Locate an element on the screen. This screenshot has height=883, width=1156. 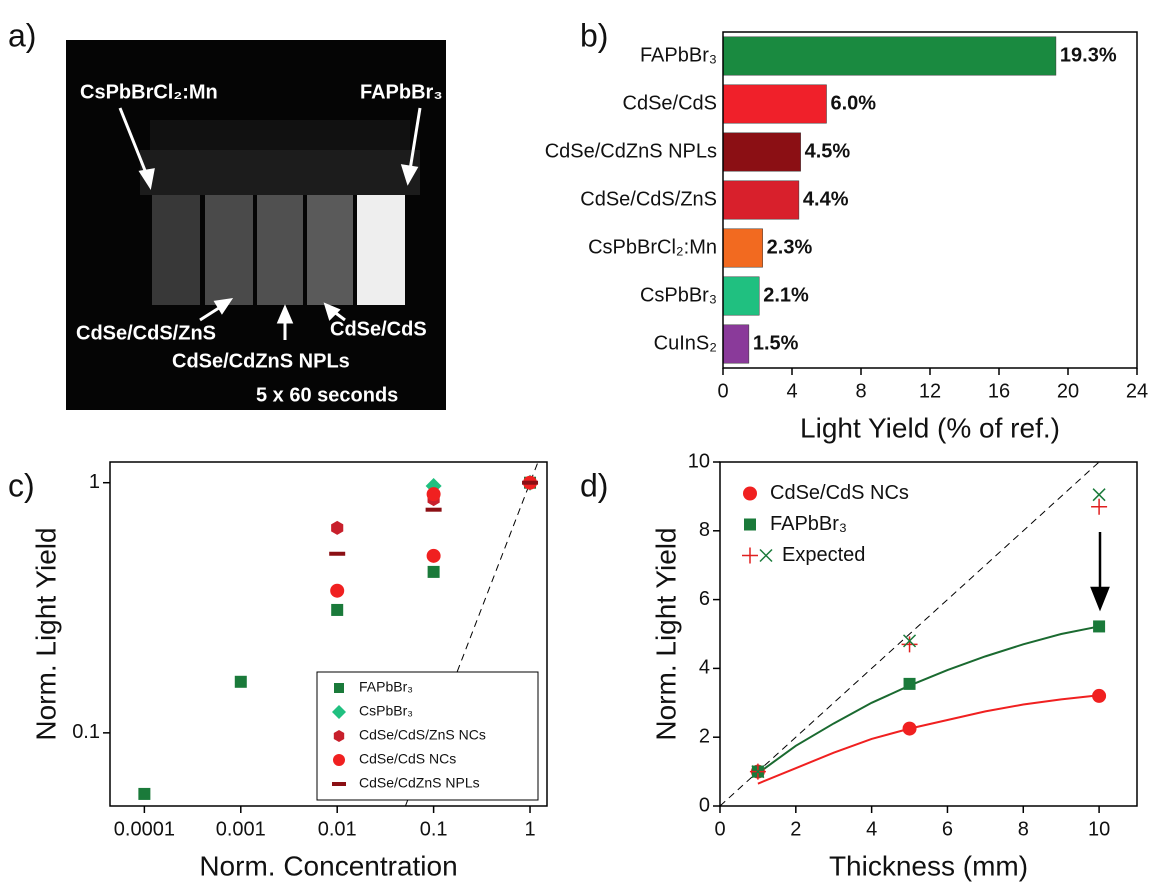
x-tick-label: 0.01 is located at coordinates (337, 829).